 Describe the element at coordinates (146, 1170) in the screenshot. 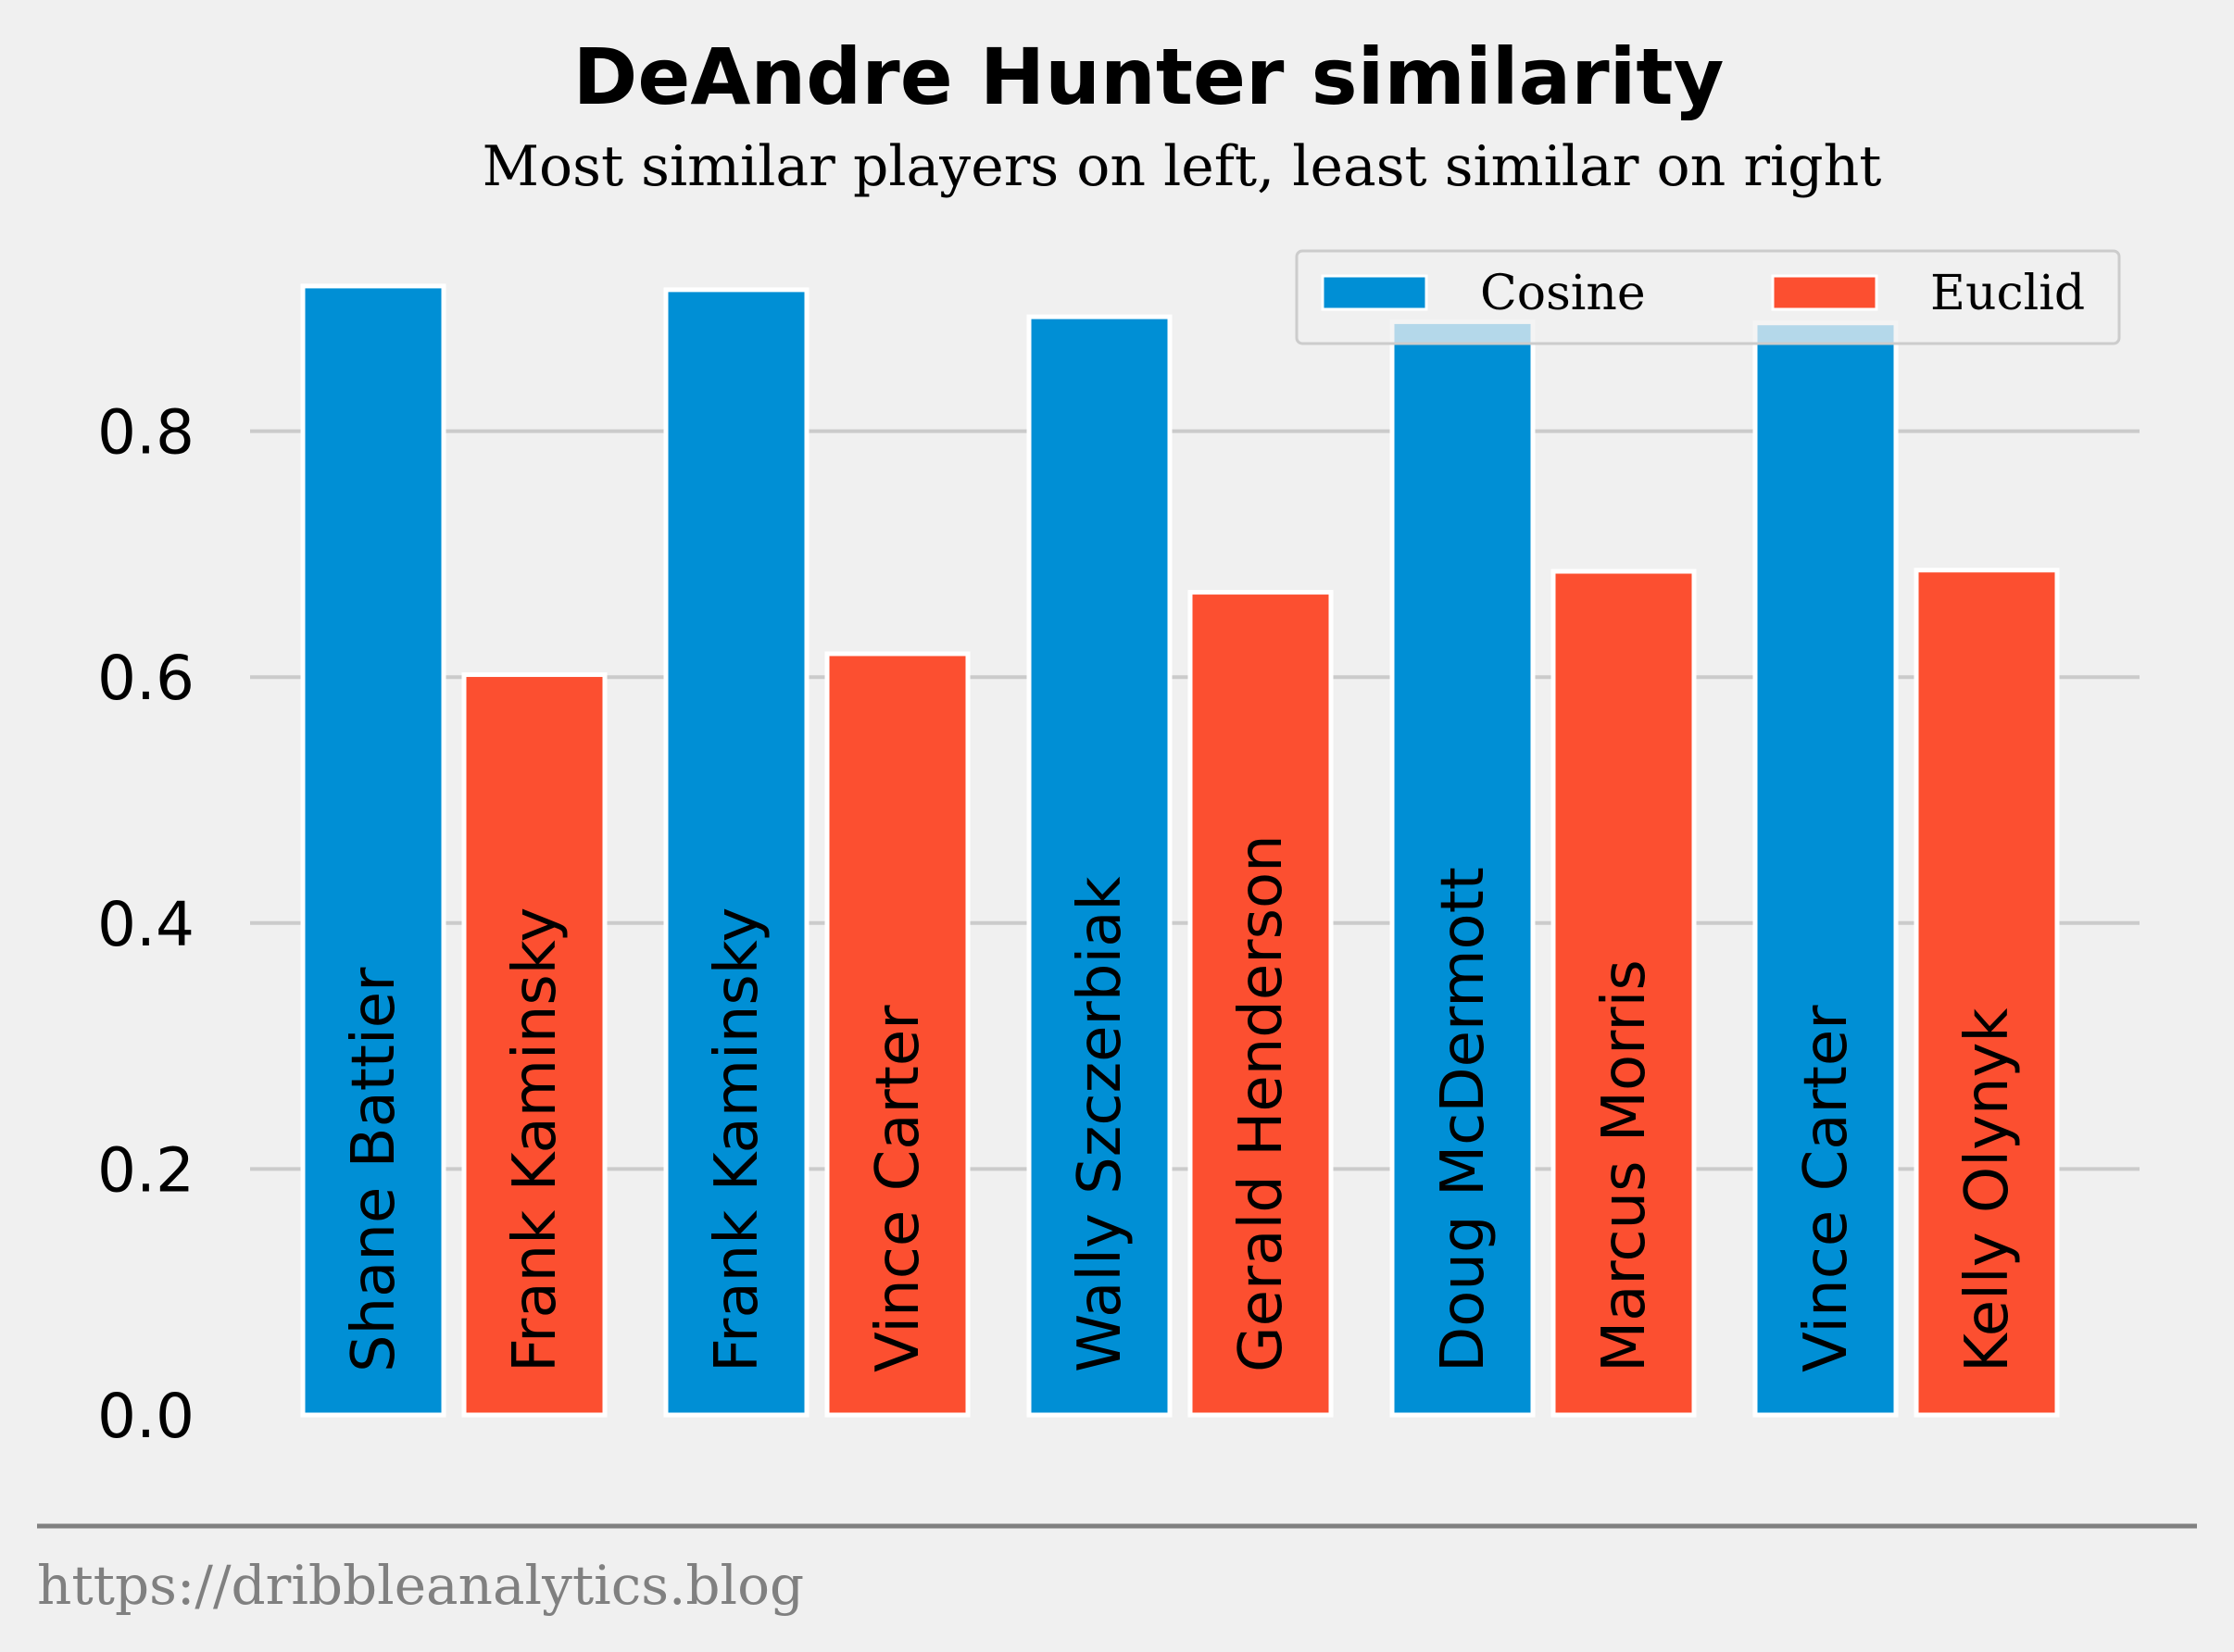

I see `y-tick-label: 0.2` at that location.